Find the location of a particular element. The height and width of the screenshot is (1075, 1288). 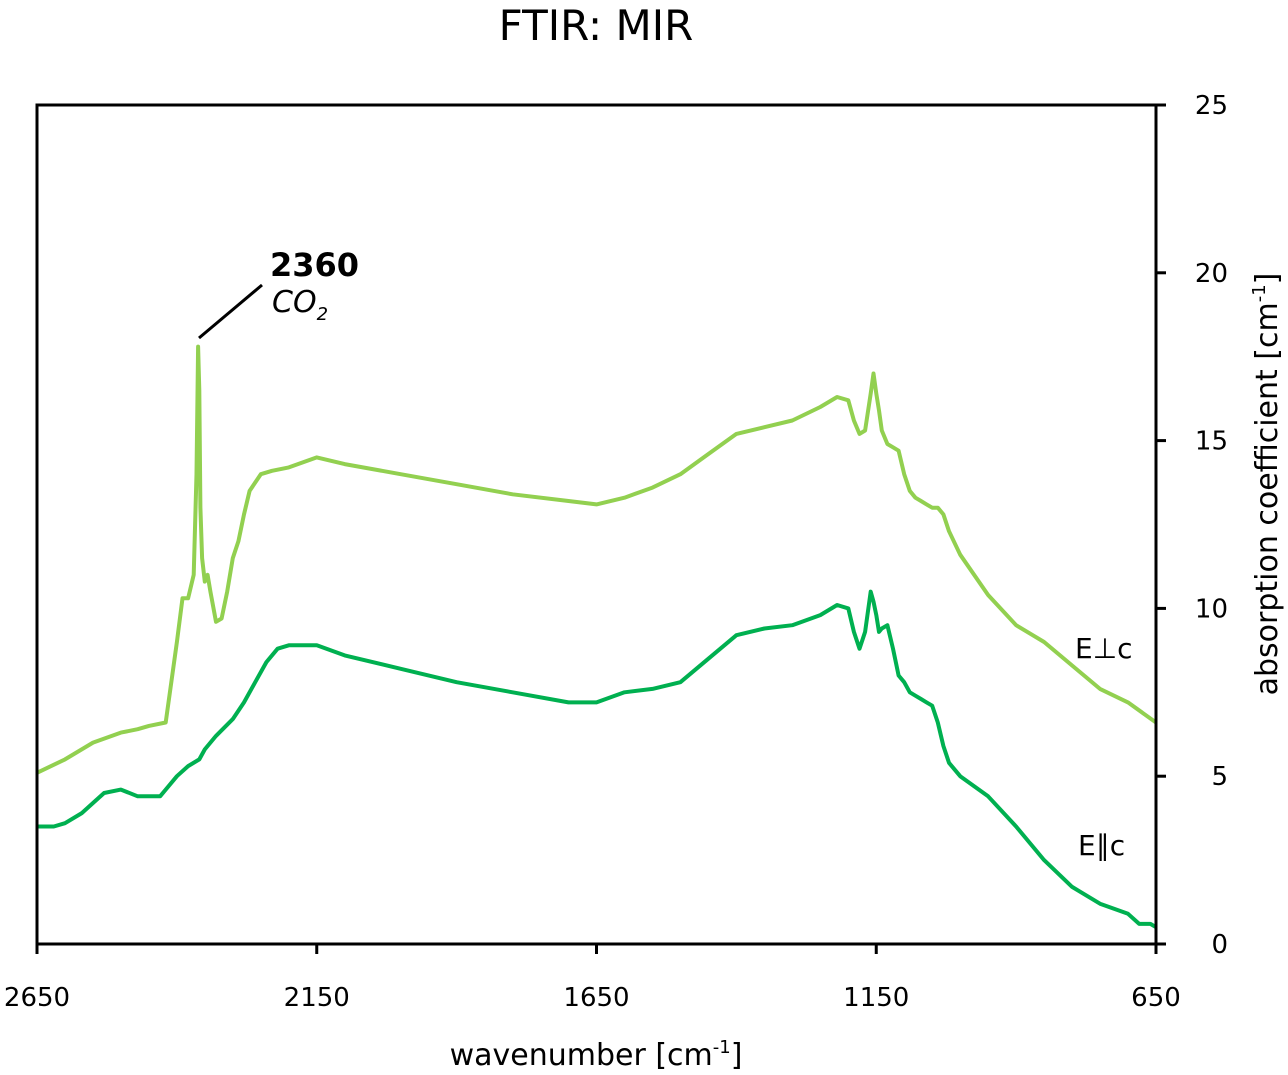

x-tick-label: 1650 is located at coordinates (596, 998).